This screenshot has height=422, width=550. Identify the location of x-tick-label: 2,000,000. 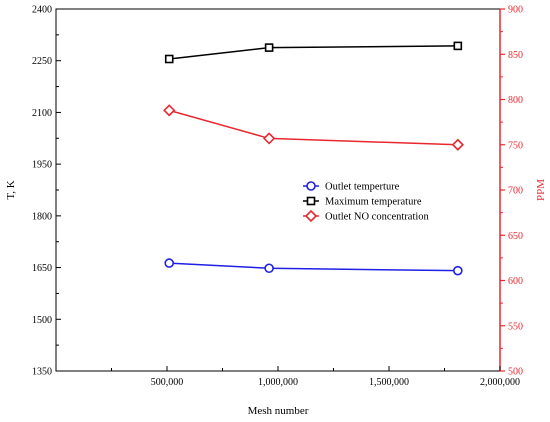
(500, 382).